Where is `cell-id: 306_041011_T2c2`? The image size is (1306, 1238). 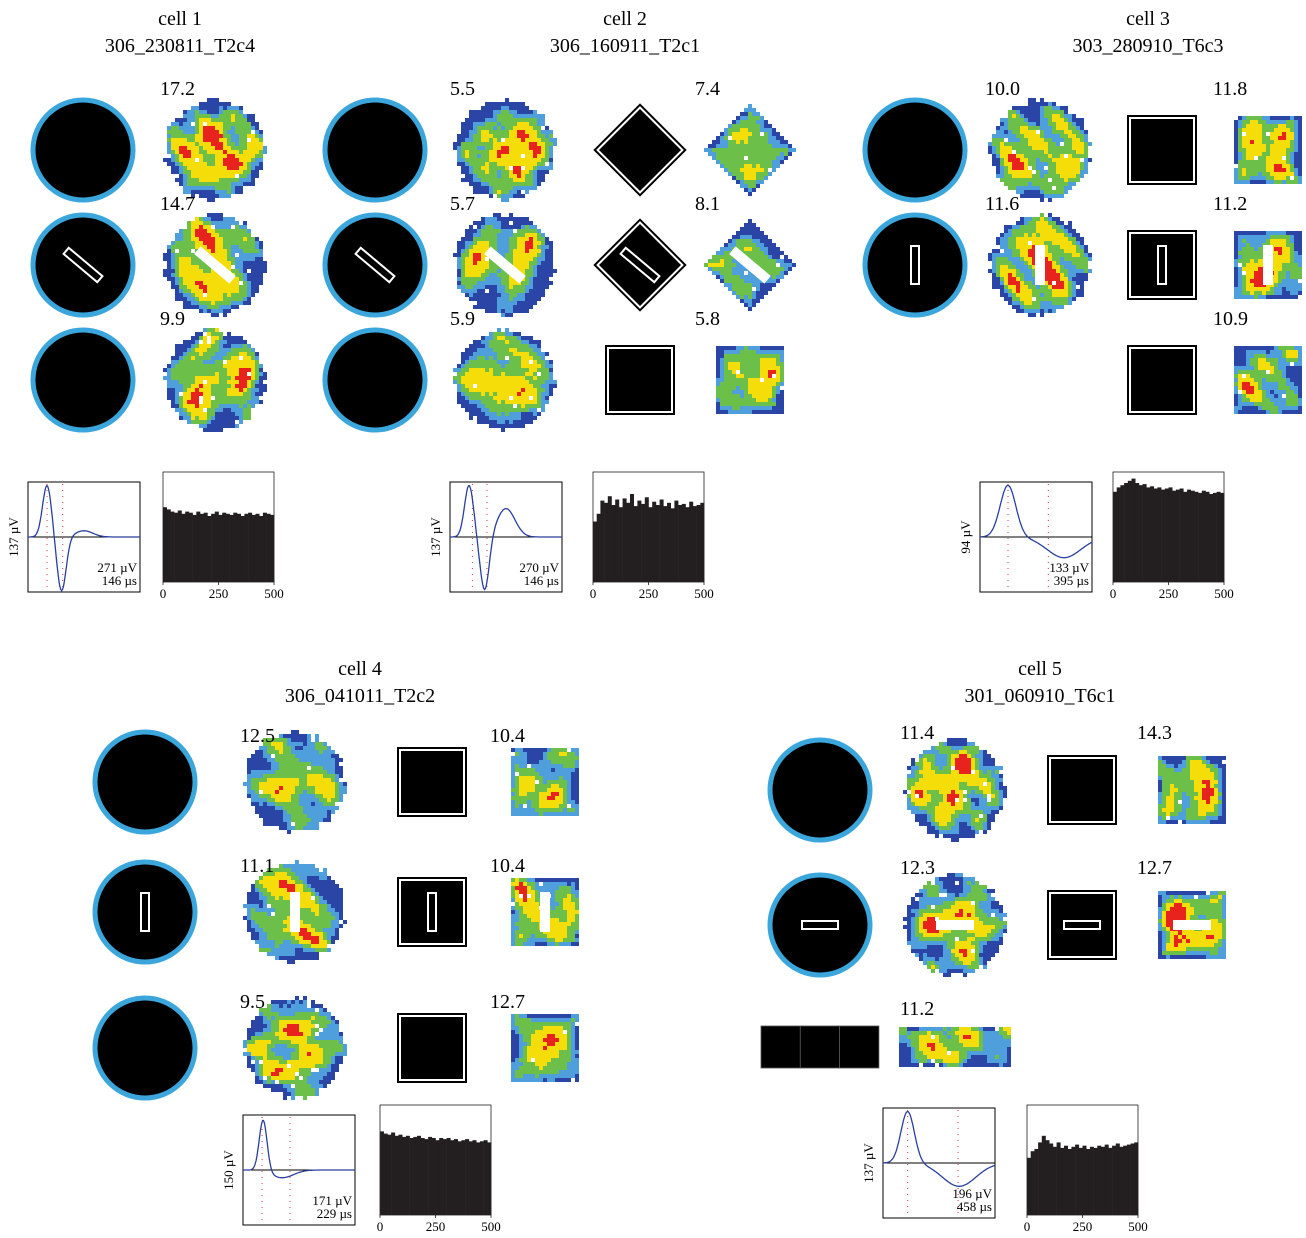 cell-id: 306_041011_T2c2 is located at coordinates (360, 696).